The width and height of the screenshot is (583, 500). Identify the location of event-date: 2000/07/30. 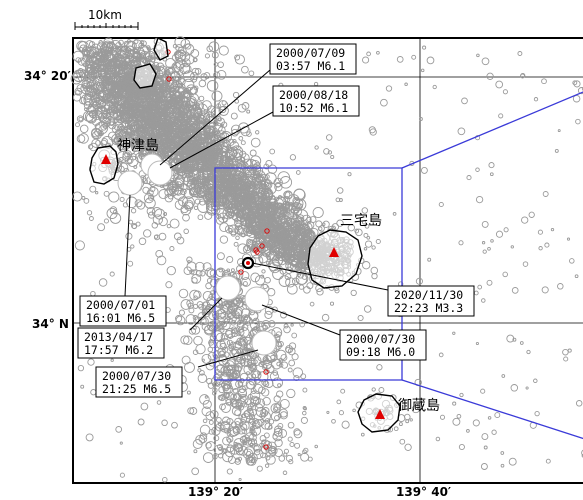
(380, 339).